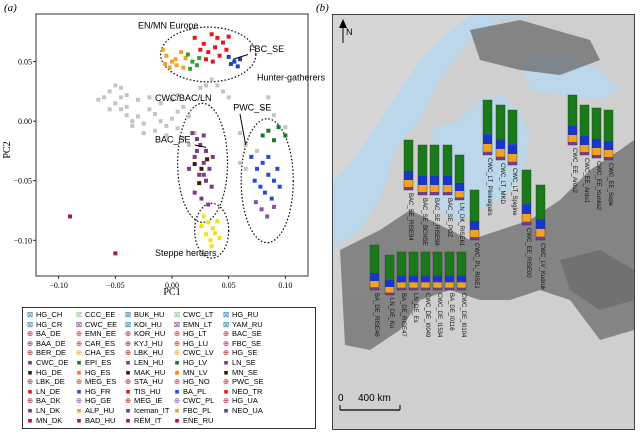  What do you see at coordinates (144, 334) in the screenshot?
I see `legend-entry: ⊕ KOR_HU` at bounding box center [144, 334].